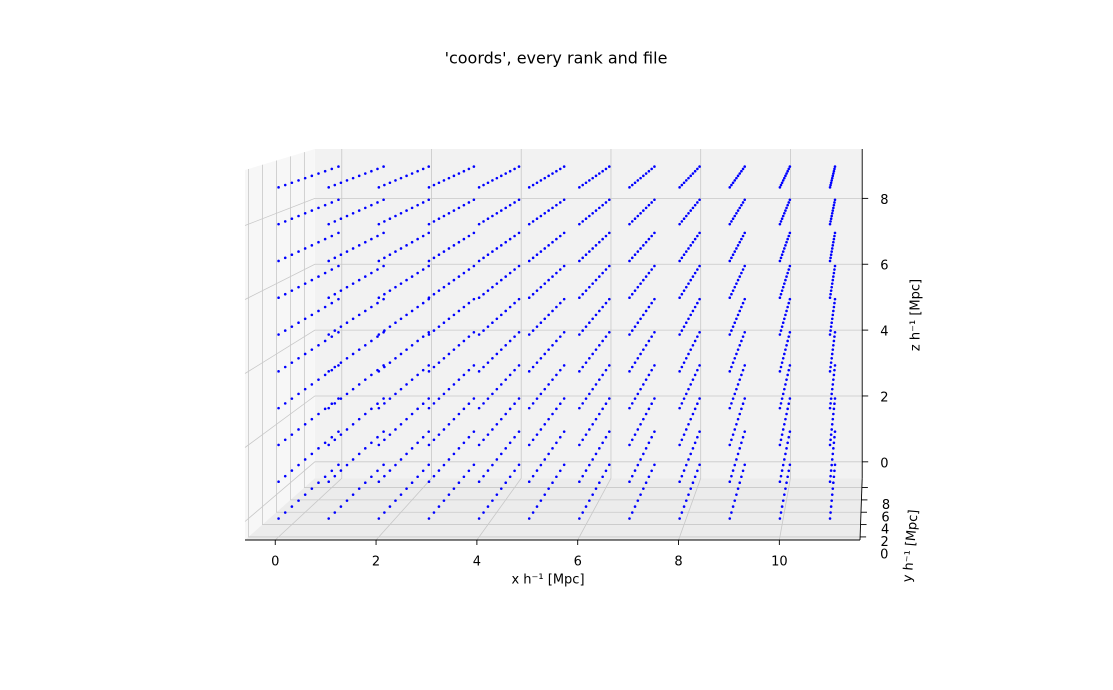 This screenshot has width=1113, height=690. What do you see at coordinates (885, 542) in the screenshot?
I see `y-tick-label: 2` at bounding box center [885, 542].